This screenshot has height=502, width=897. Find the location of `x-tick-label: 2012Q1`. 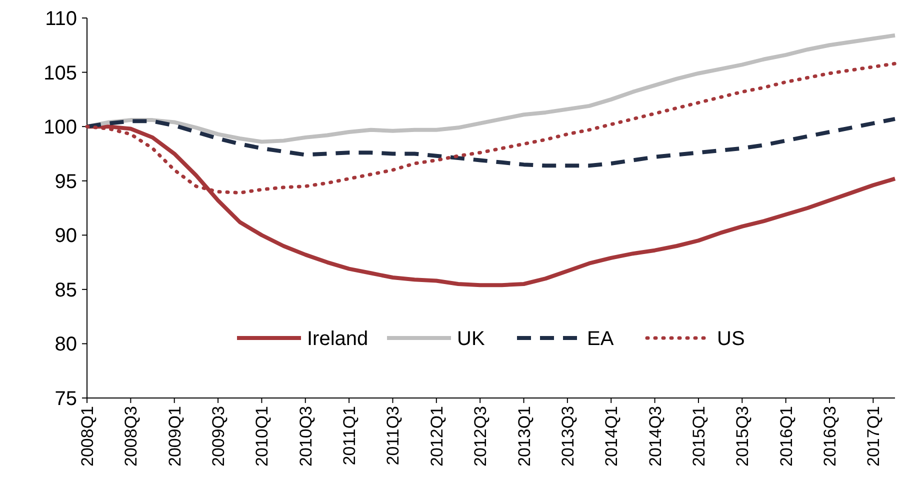

x-tick-label: 2012Q1 is located at coordinates (436, 436).